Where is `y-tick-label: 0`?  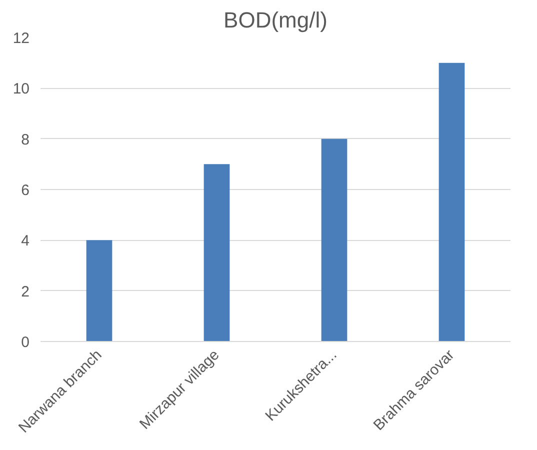
y-tick-label: 0 is located at coordinates (25, 342).